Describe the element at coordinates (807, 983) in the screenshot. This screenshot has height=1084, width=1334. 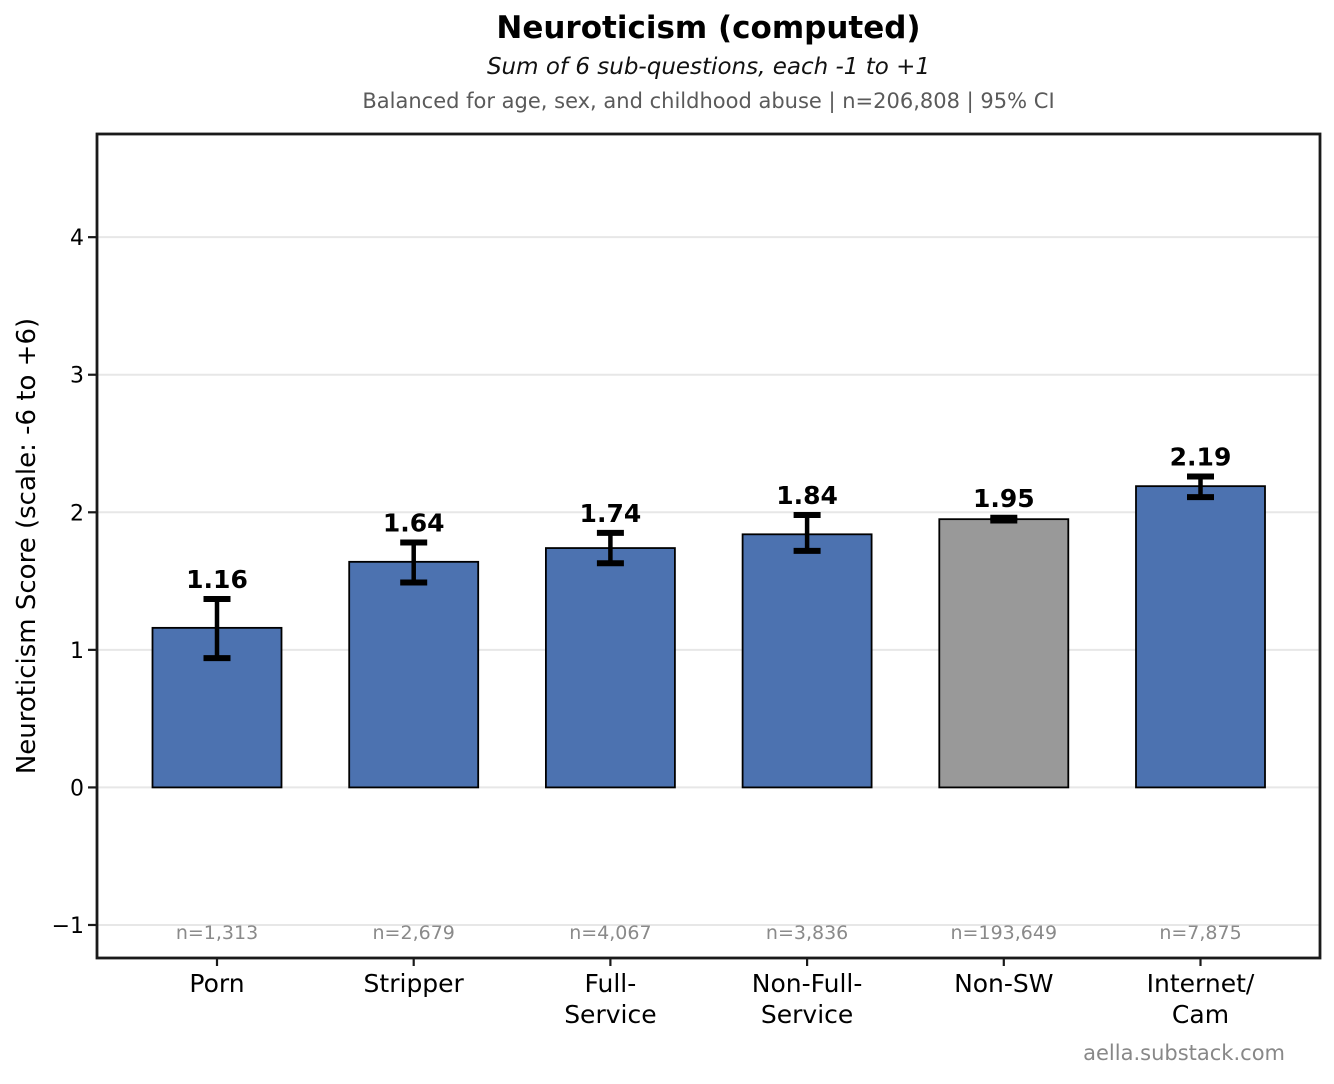
I see `x-tick-label: Non-Full-` at that location.